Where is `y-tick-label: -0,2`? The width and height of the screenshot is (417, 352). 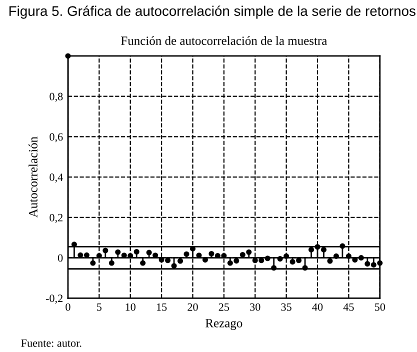 y-tick-label: -0,2 is located at coordinates (54, 299).